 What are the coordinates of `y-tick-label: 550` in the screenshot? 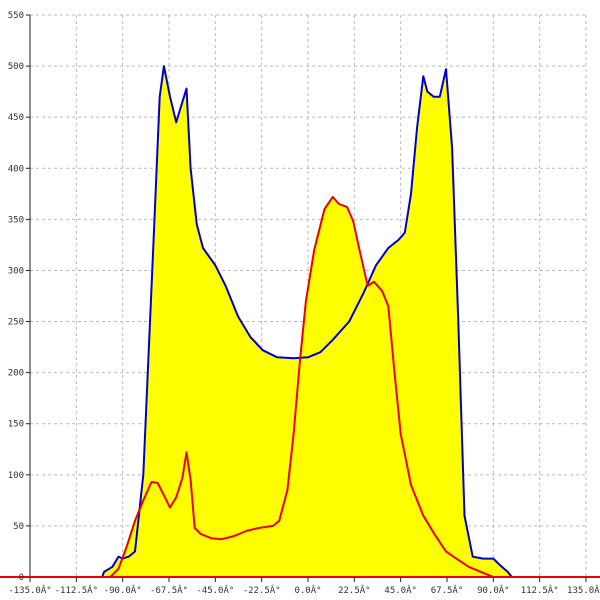 It's located at (16, 16).